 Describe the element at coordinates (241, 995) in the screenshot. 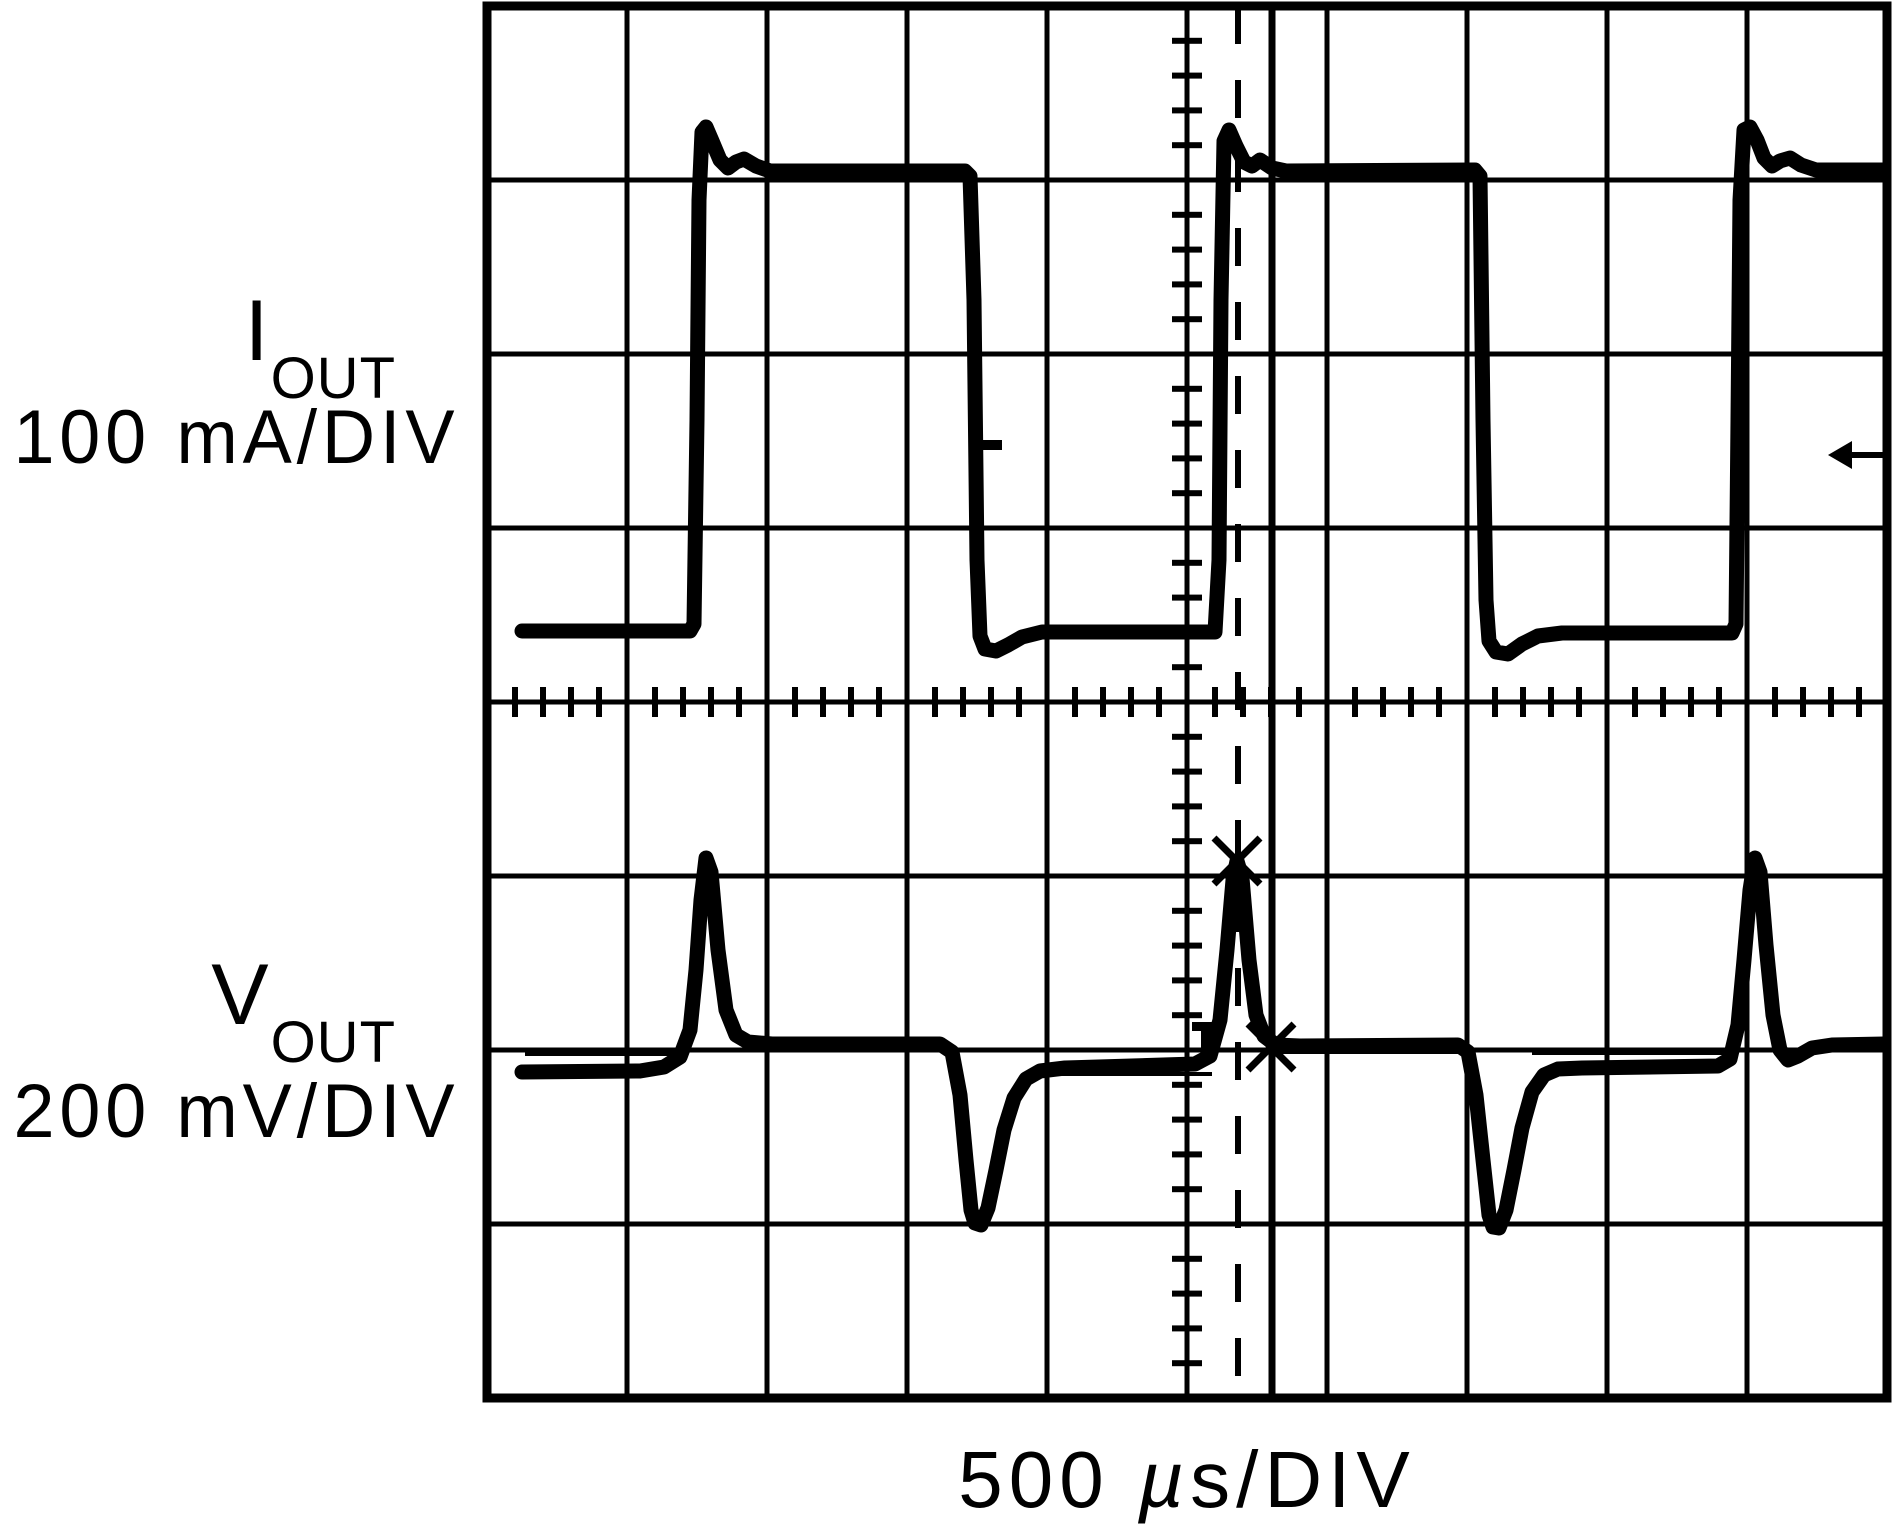

I see `vout-symbol: V` at that location.